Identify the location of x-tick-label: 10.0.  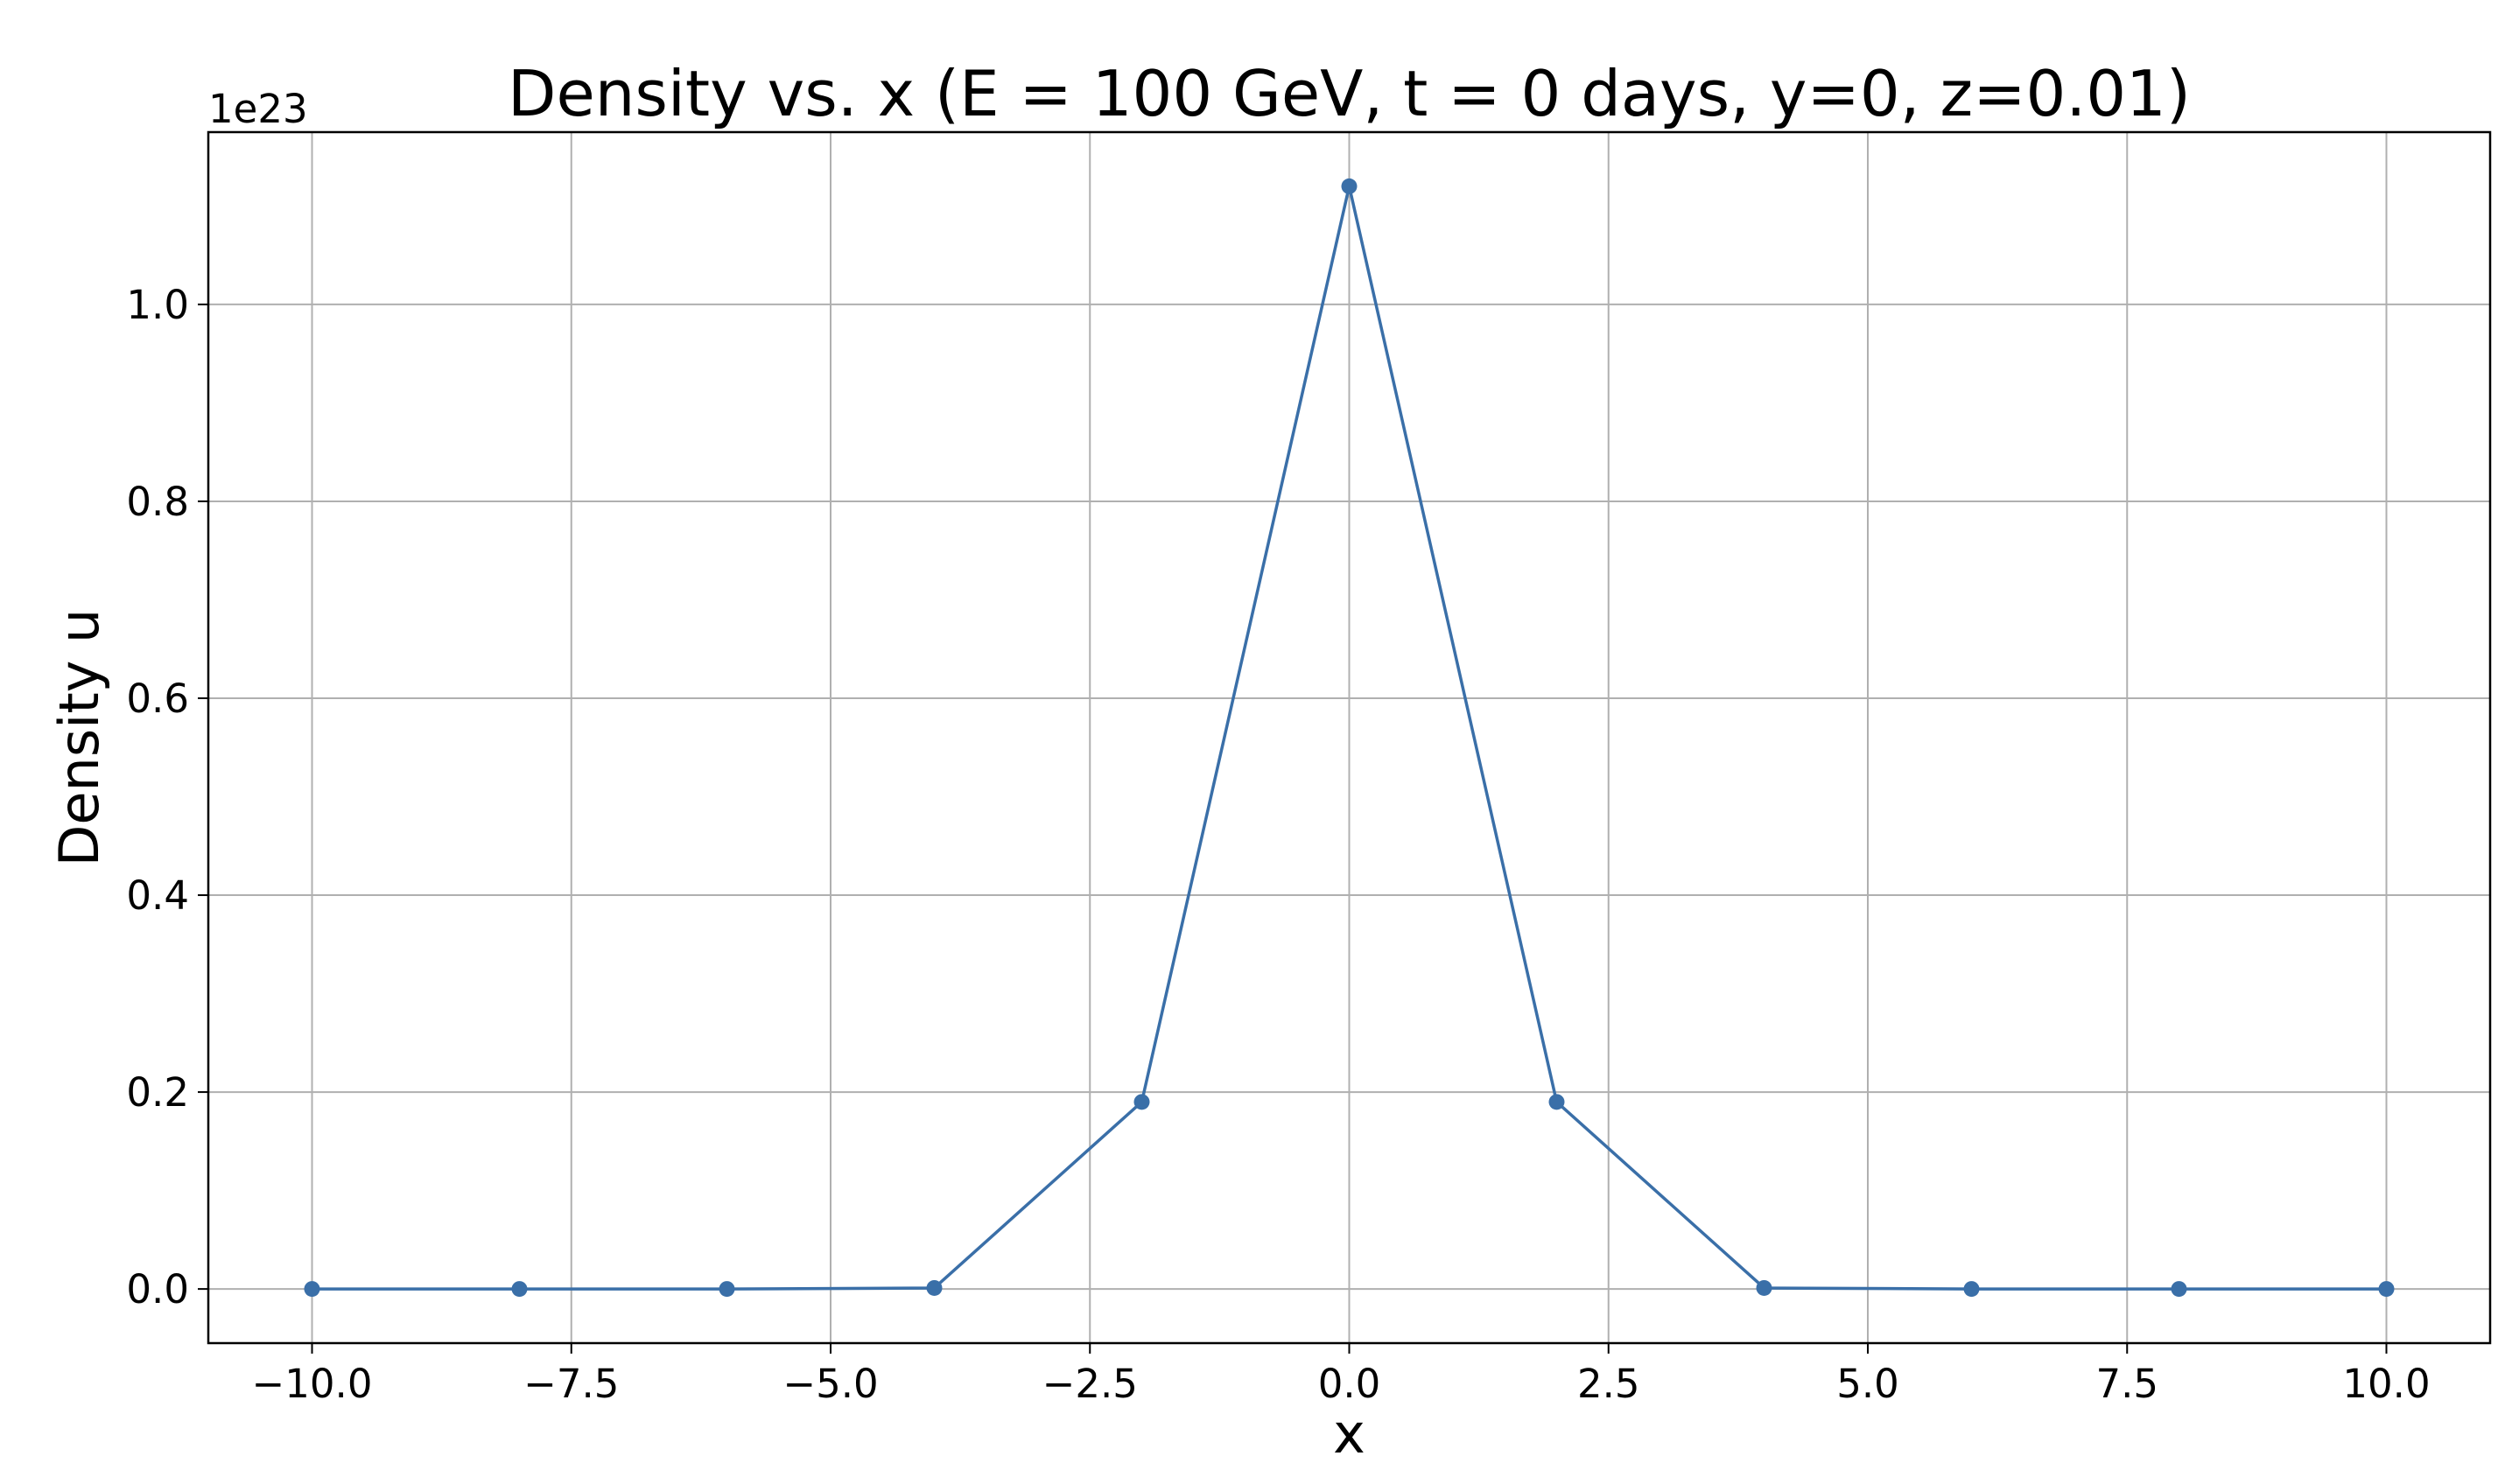
(2386, 1384).